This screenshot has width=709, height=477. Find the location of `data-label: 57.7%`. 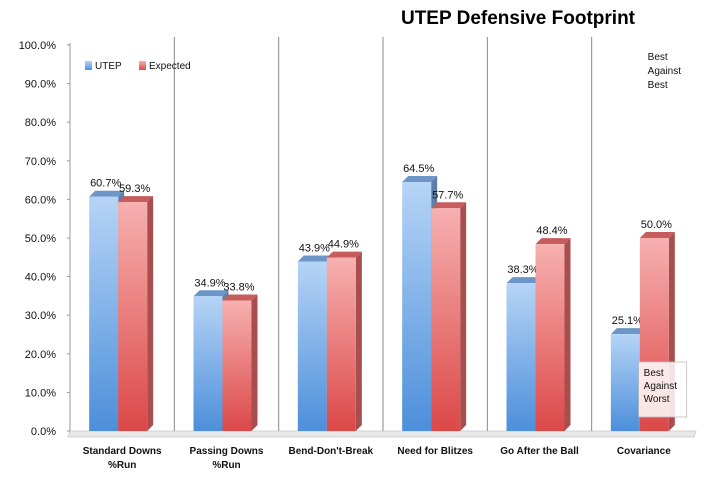

data-label: 57.7% is located at coordinates (447, 195).